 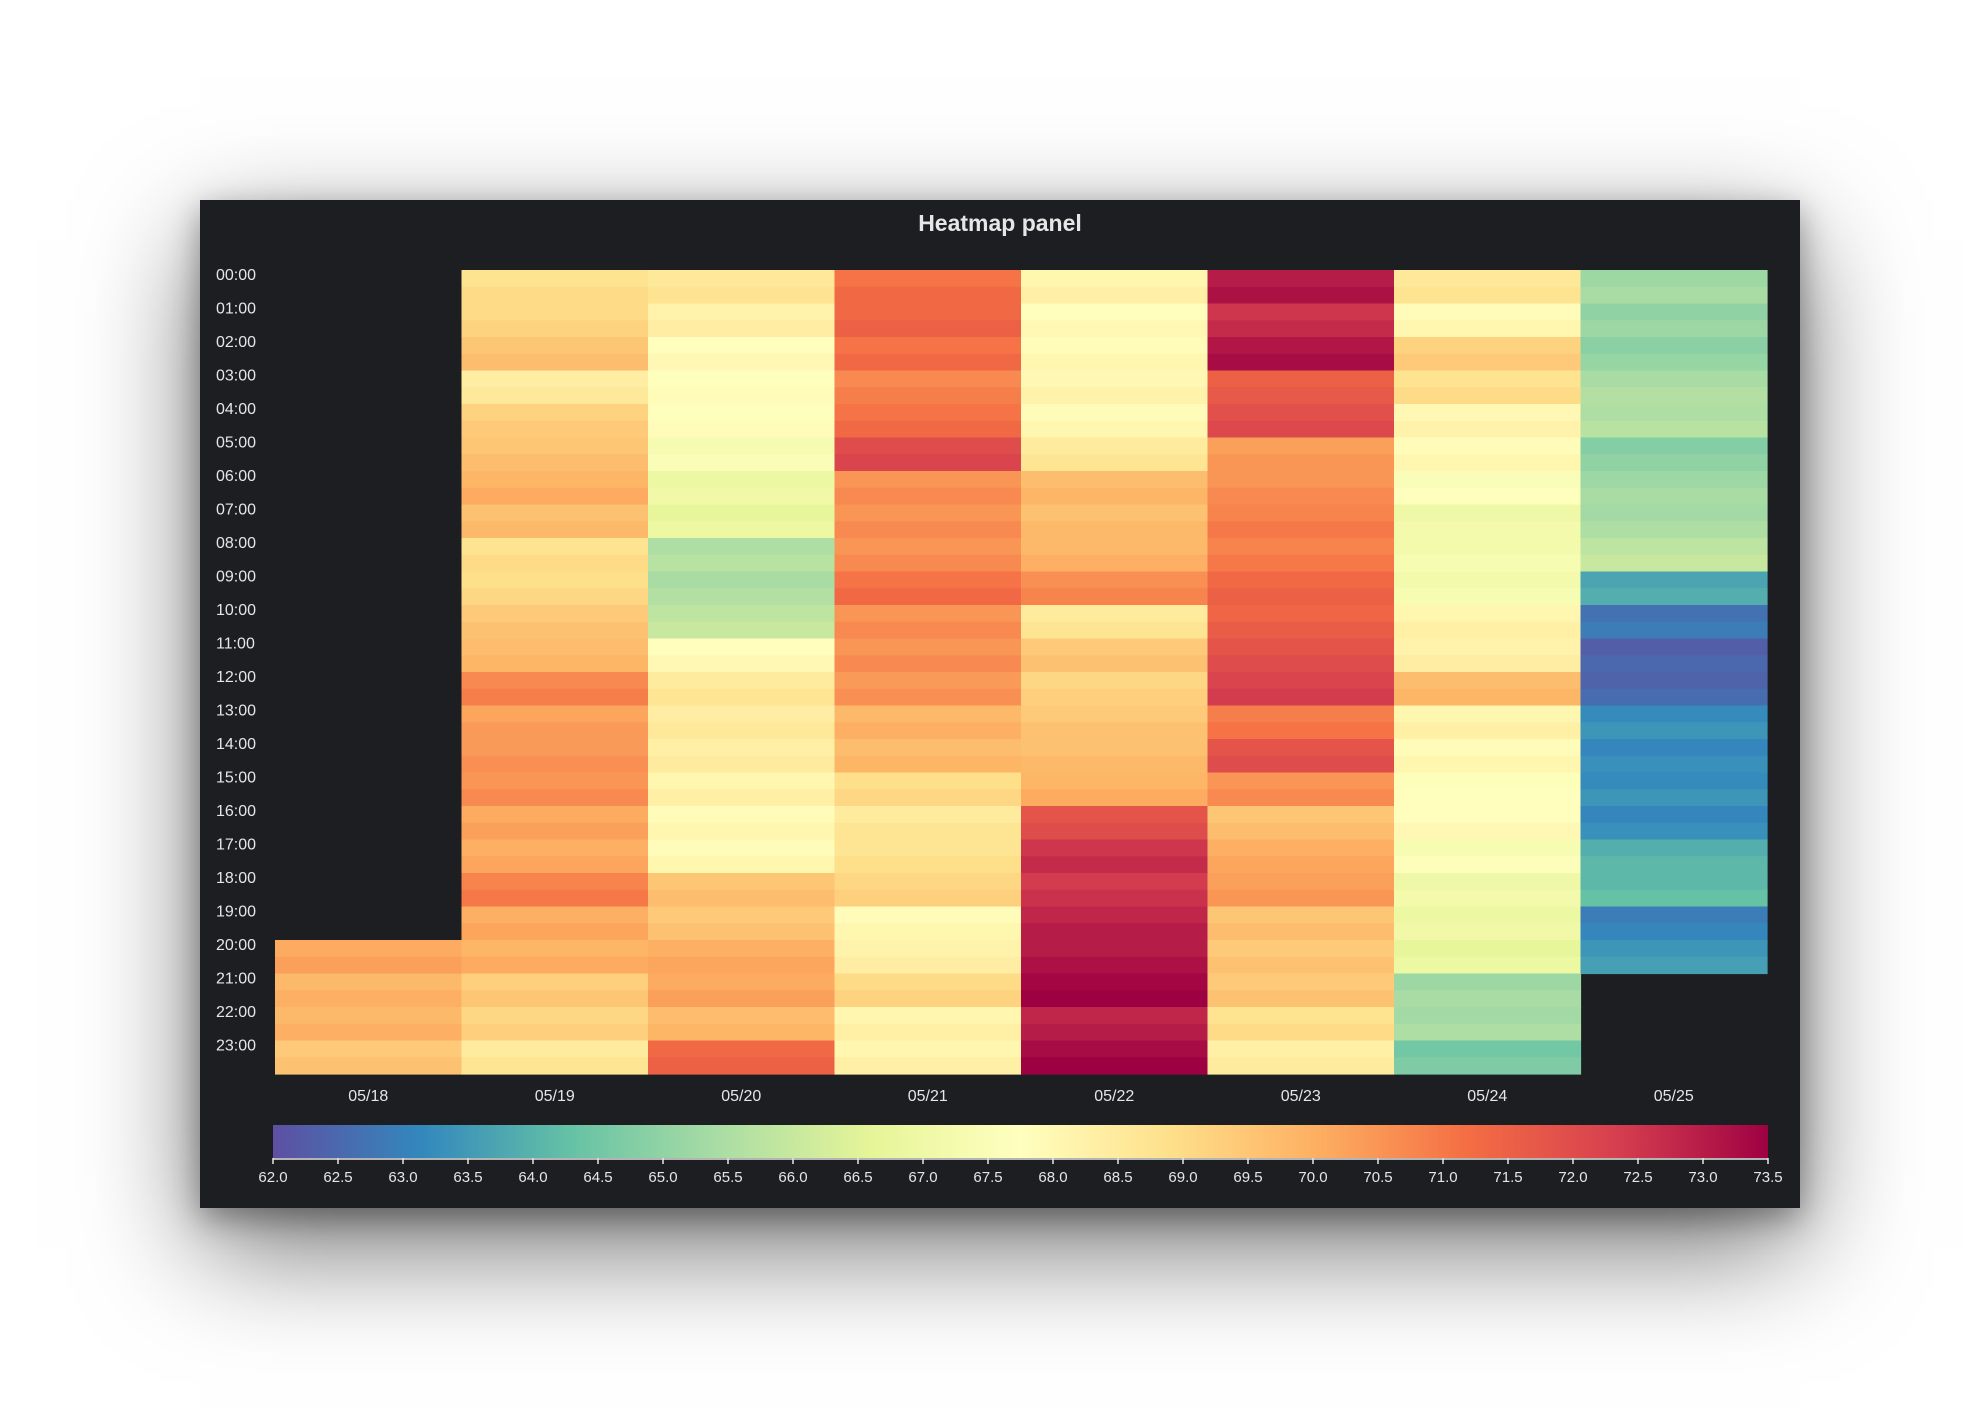 What do you see at coordinates (662, 1177) in the screenshot?
I see `colorbar-tick-label: 65.0` at bounding box center [662, 1177].